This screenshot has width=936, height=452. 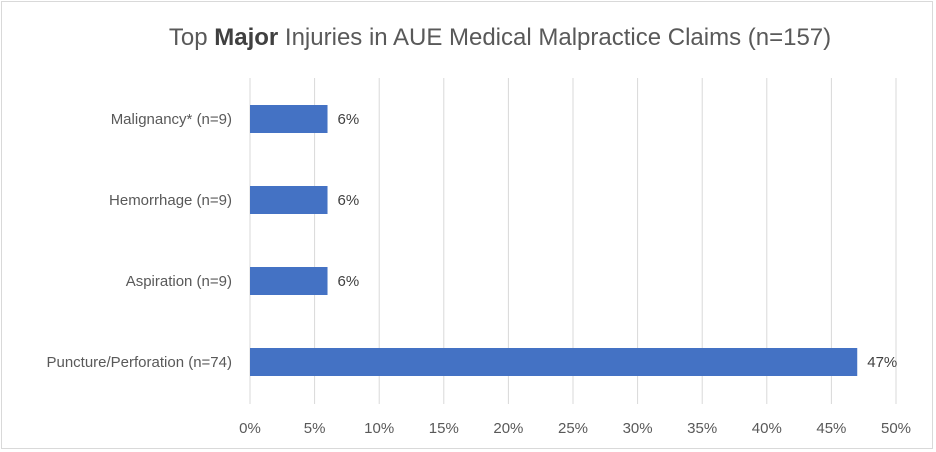 What do you see at coordinates (170, 200) in the screenshot?
I see `category-label: Hemorrhage (n=9)` at bounding box center [170, 200].